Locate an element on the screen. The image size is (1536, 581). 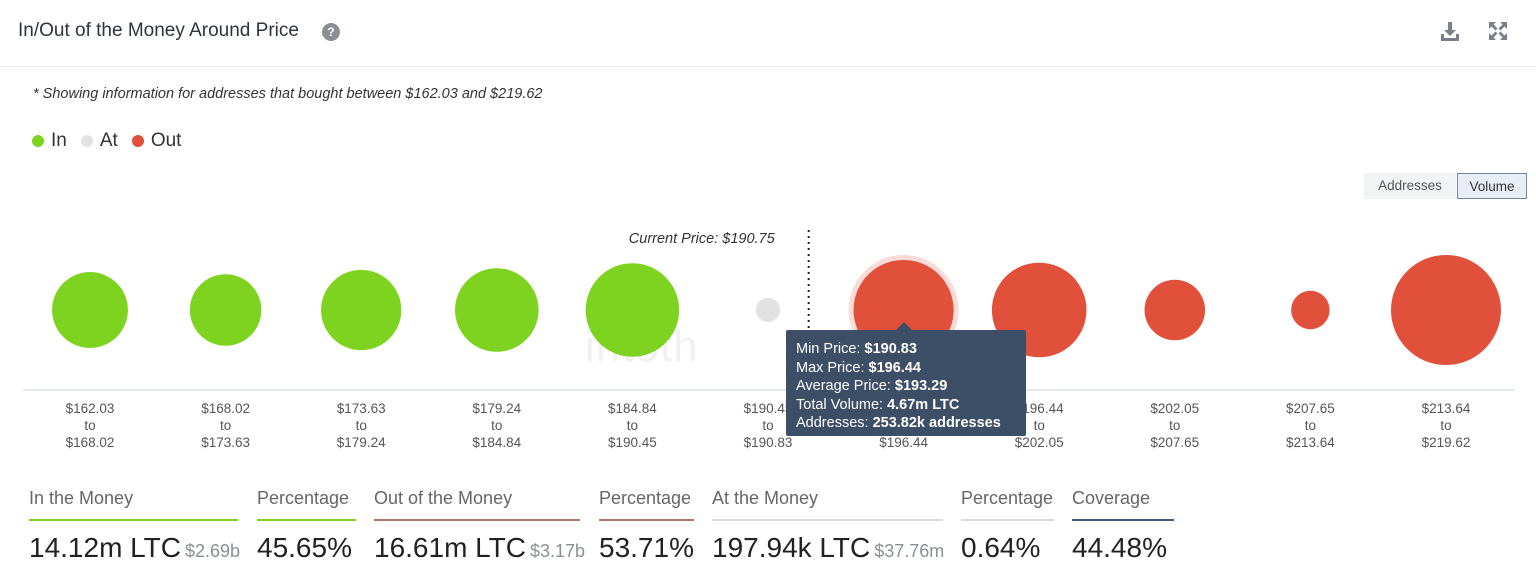
download-icon is located at coordinates (1450, 33).